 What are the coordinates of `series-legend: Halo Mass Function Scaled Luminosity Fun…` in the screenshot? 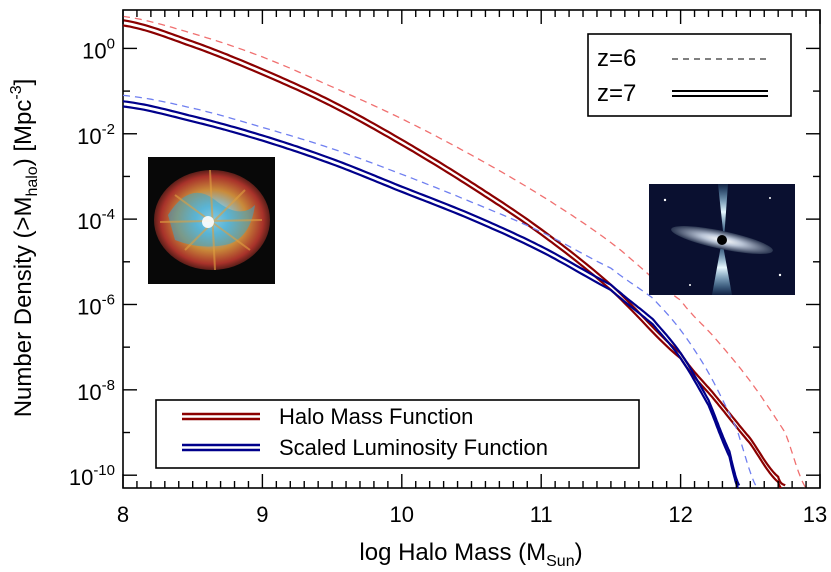 It's located at (397, 434).